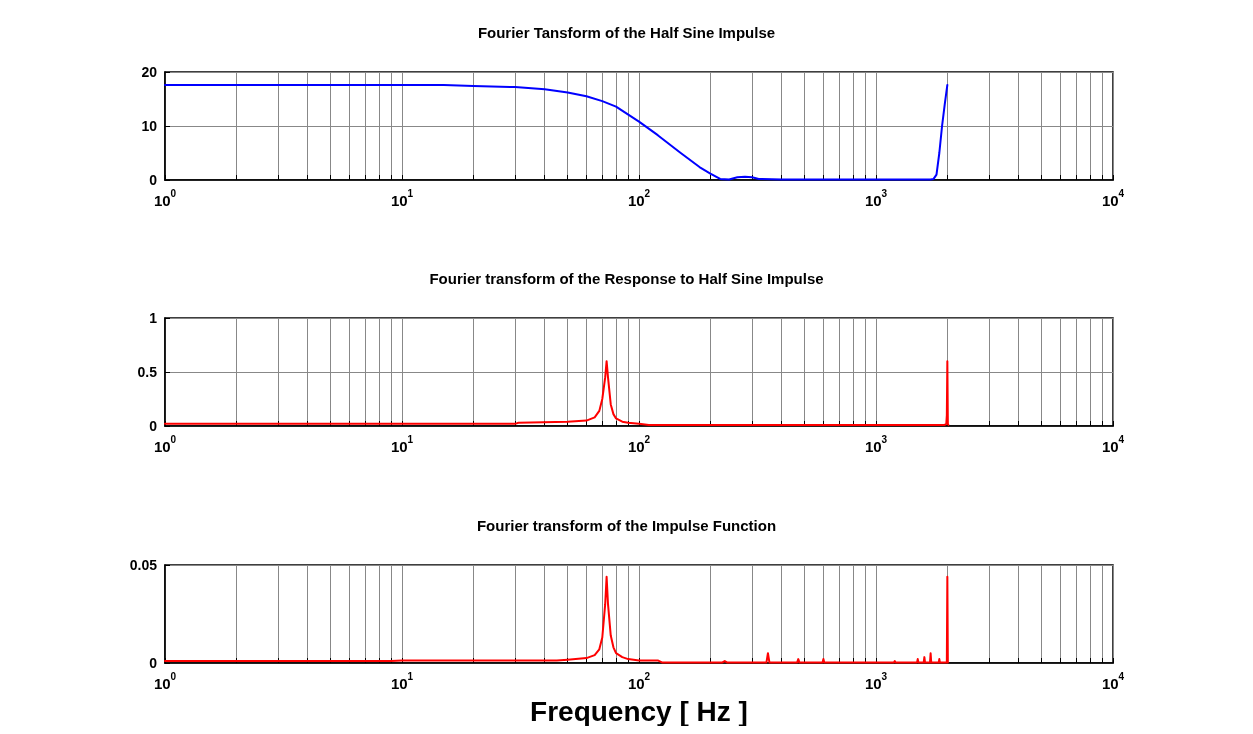 This screenshot has width=1253, height=734. I want to click on y-tick-label: 20, so click(149, 72).